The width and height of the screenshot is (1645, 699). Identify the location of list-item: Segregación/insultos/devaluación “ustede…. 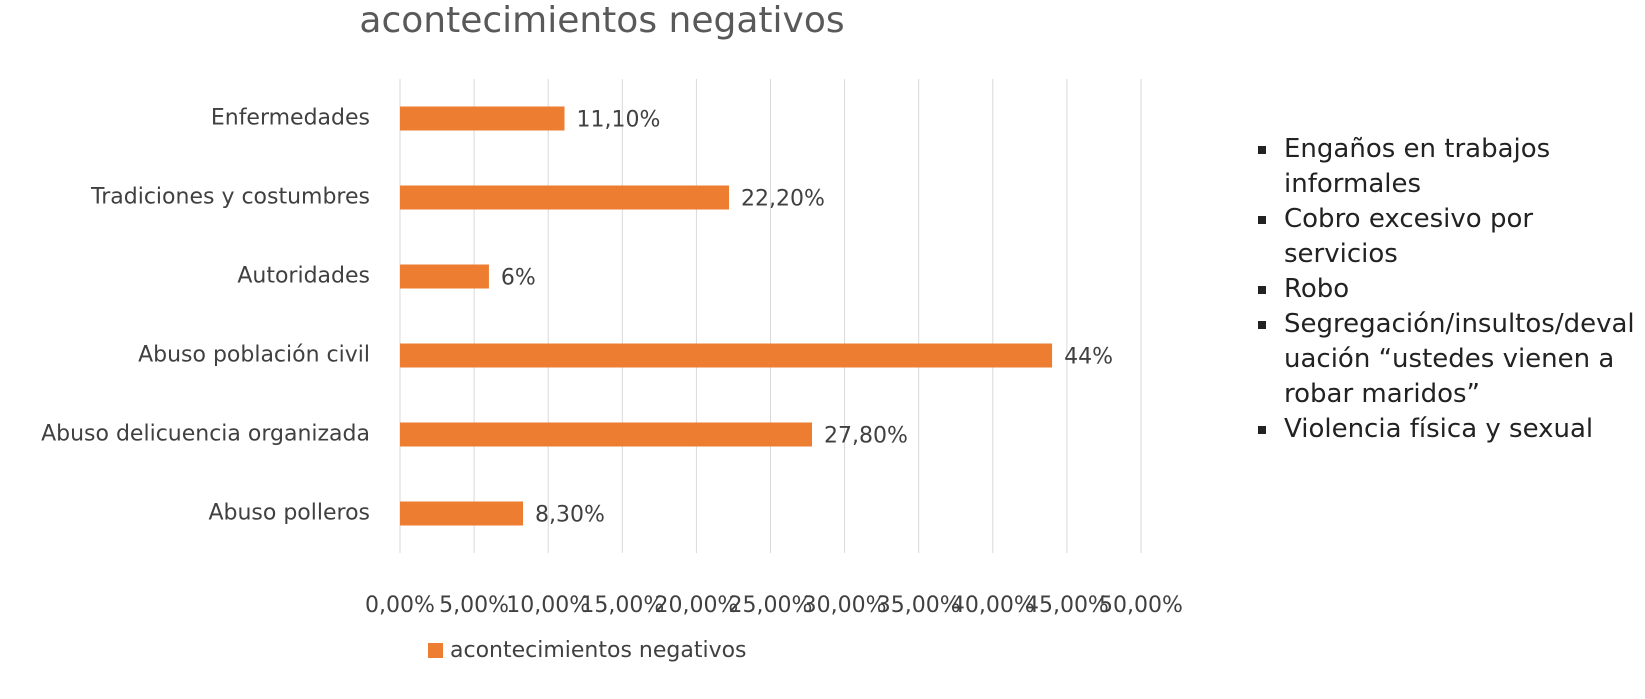
(1462, 359).